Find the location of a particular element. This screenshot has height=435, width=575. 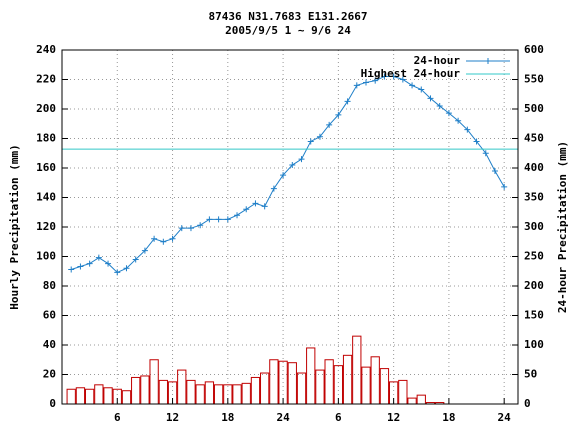

legend-label: 24-hour is located at coordinates (437, 60).